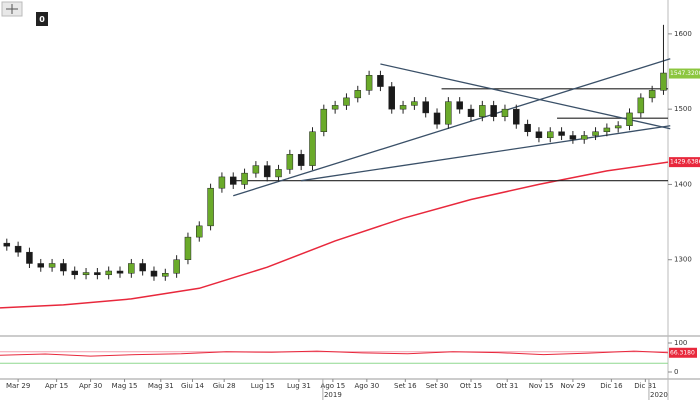  I want to click on move-icon, so click(12, 9).